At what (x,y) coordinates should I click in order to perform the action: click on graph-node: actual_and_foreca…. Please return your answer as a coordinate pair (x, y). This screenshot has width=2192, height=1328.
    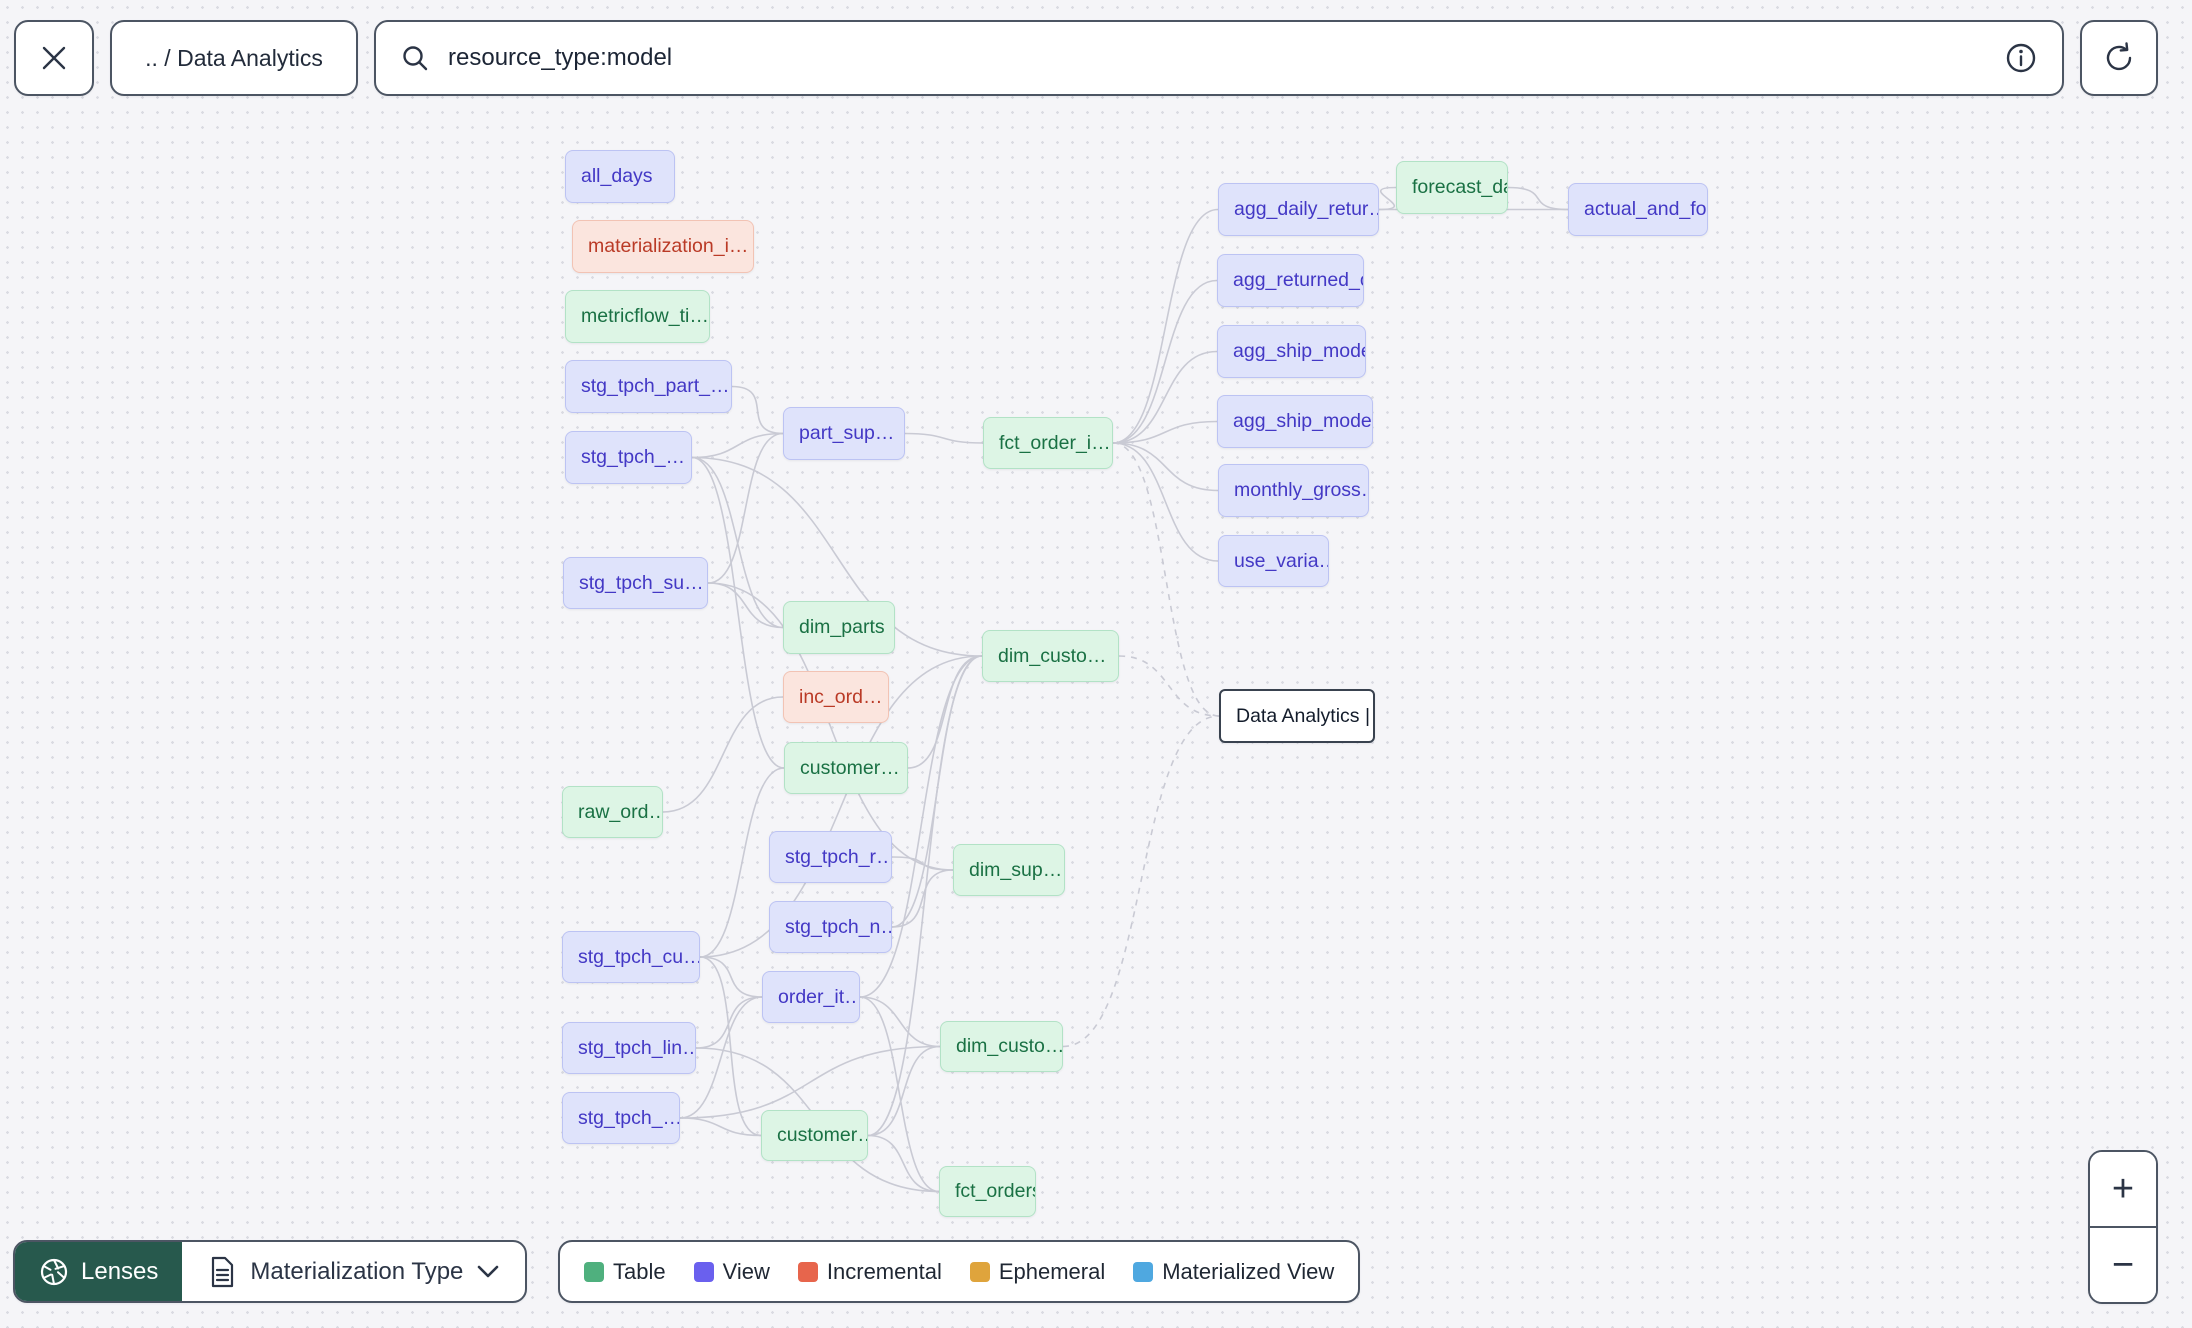
    Looking at the image, I should click on (1638, 209).